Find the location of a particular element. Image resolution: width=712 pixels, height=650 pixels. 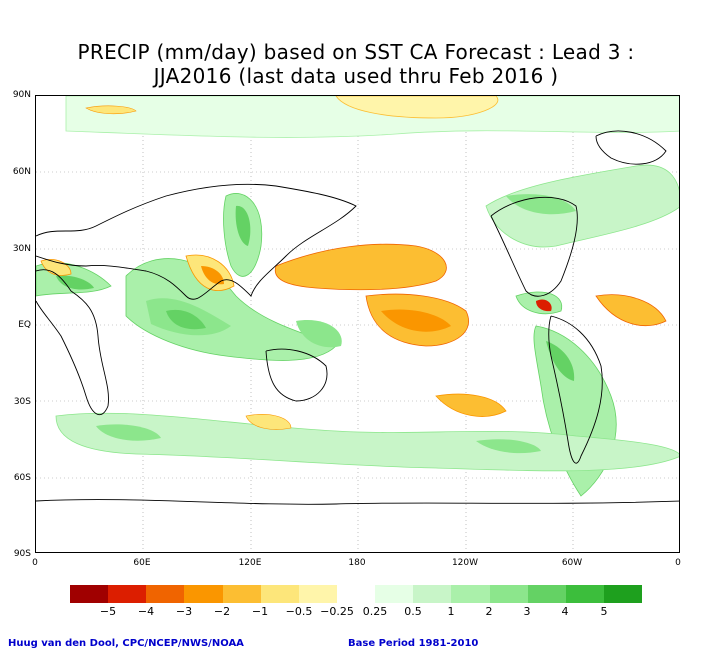

lon-label-120e: 120E is located at coordinates (250, 563).